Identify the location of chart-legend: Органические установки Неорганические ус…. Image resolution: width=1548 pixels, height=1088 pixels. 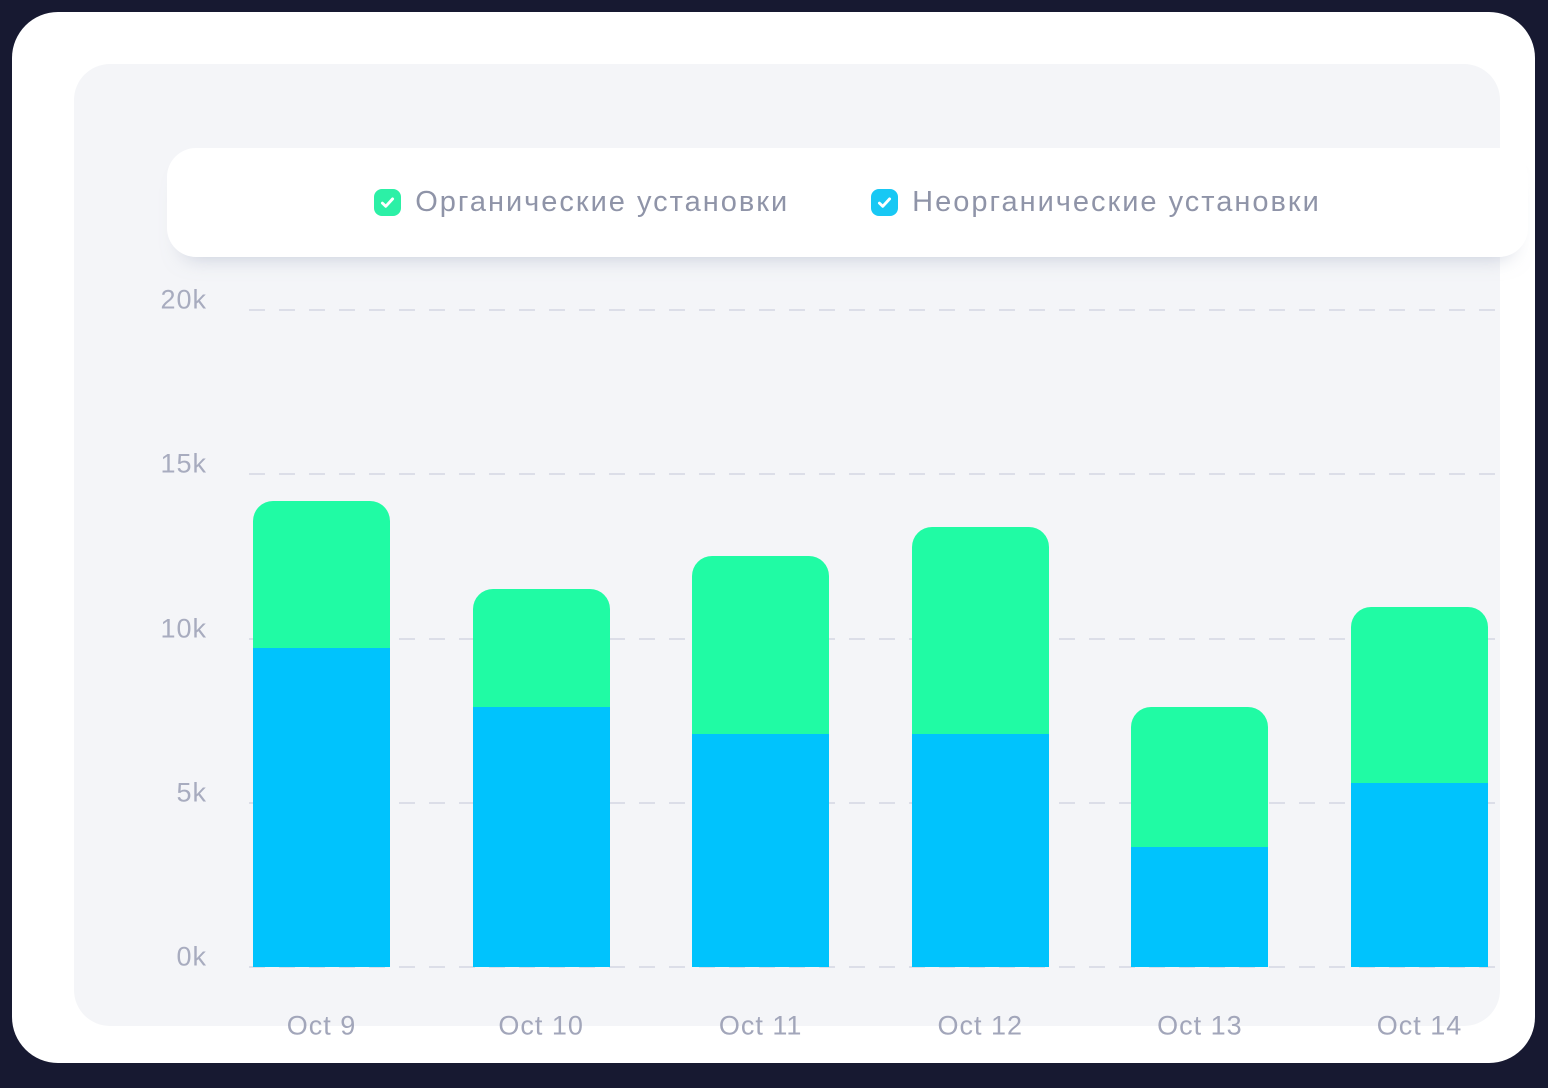
(847, 202).